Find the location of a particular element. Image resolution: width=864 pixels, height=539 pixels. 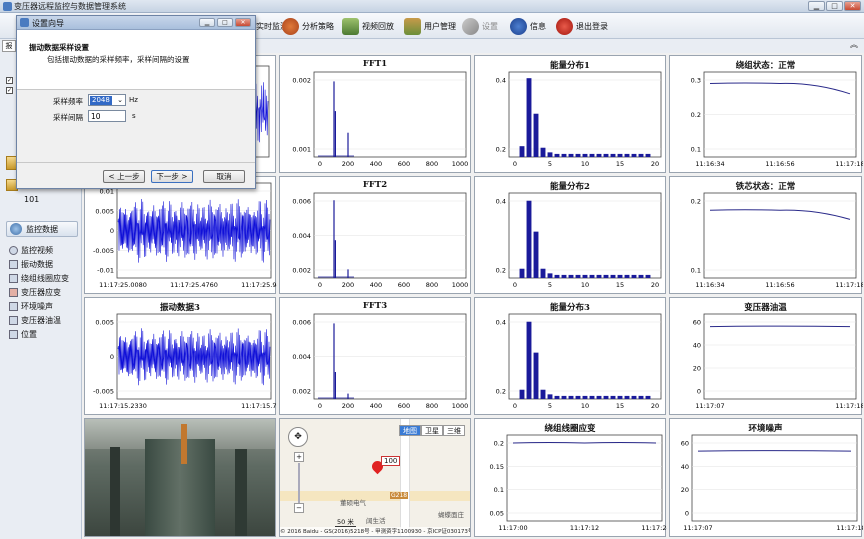

dialog-maximize-button: □ is located at coordinates (225, 22).